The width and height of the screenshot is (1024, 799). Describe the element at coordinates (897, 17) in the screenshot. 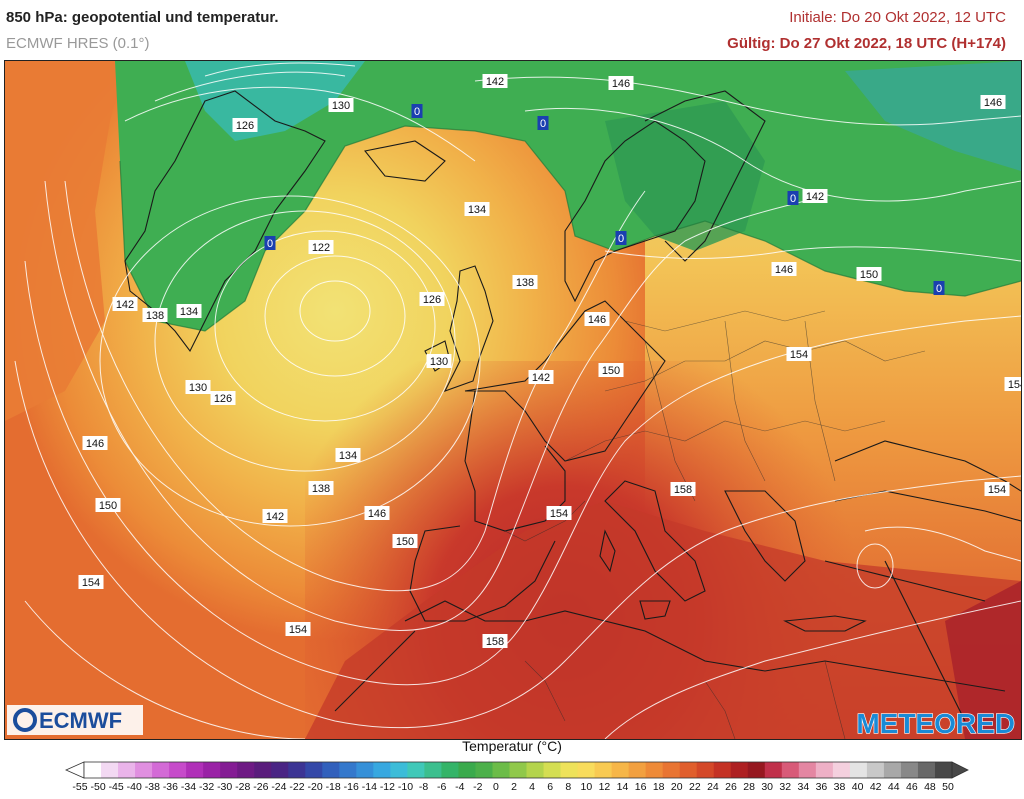

I see `init-time: Initiale: Do 20 Okt 2022, 12 UTC` at that location.